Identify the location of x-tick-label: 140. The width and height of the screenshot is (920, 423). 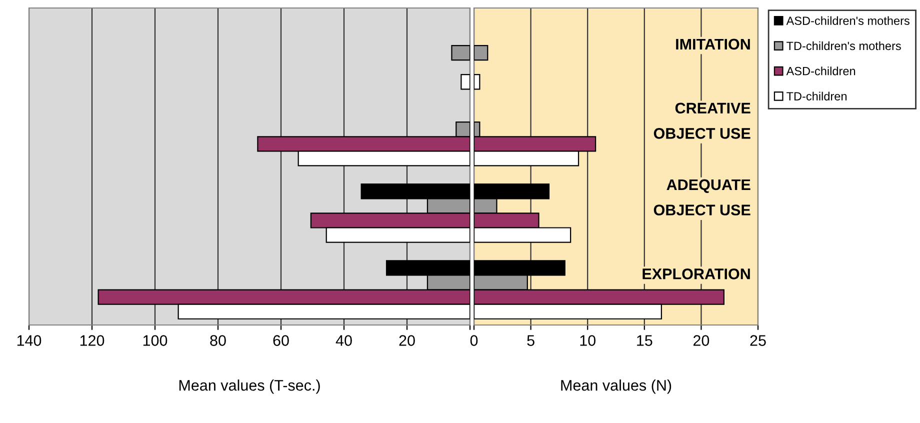
(29, 340).